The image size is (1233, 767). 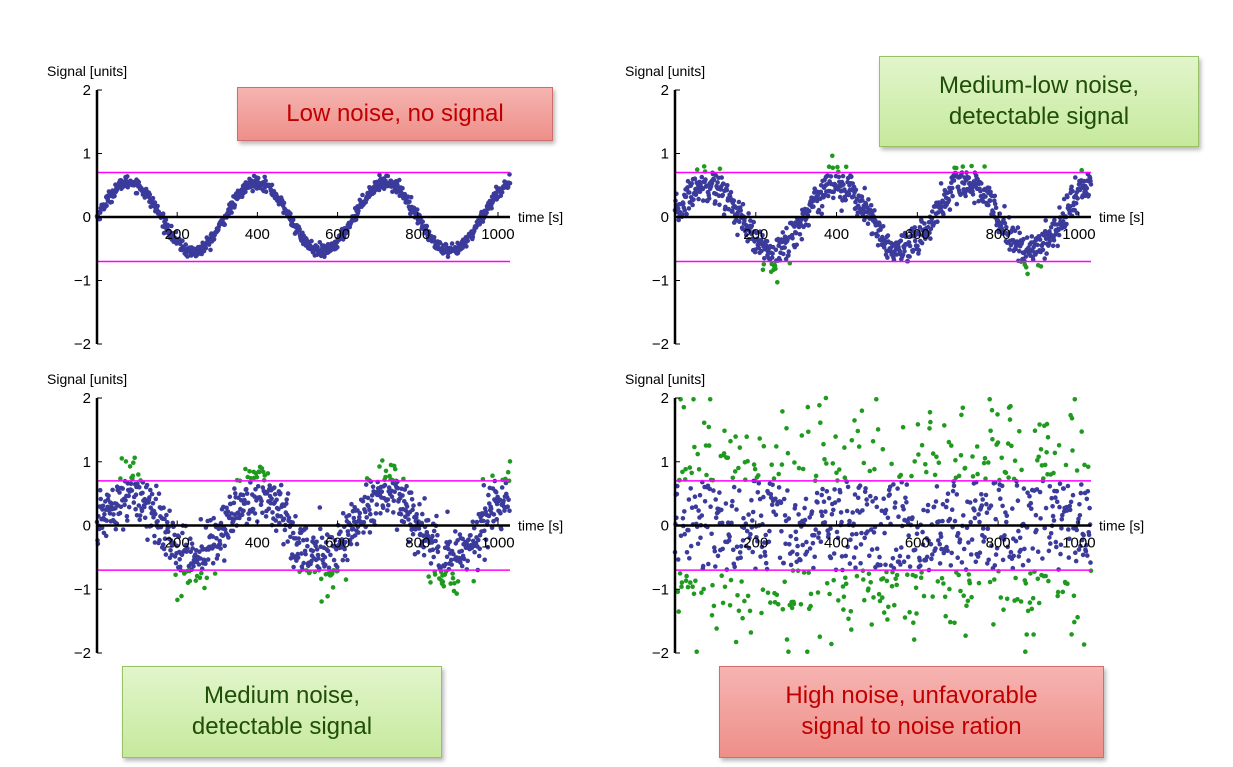 I want to click on y-axis-label: Signal [units], so click(x=665, y=71).